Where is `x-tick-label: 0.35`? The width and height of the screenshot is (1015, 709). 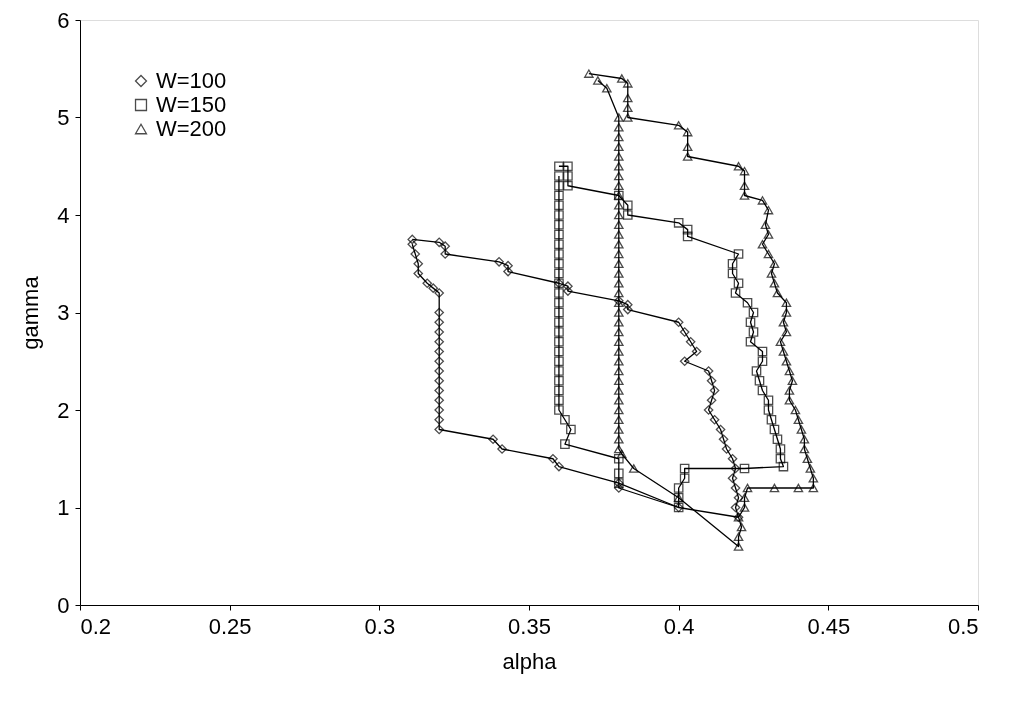 x-tick-label: 0.35 is located at coordinates (529, 626).